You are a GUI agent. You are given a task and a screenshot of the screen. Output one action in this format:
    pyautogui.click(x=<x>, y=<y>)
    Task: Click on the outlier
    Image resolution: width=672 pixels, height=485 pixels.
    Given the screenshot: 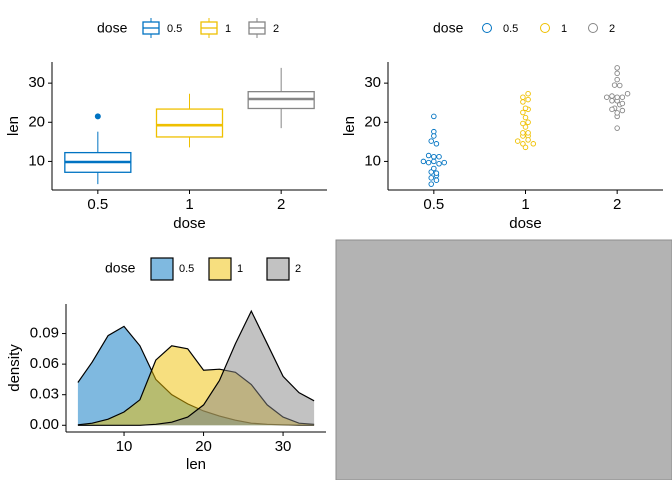 What is the action you would take?
    pyautogui.click(x=97, y=116)
    